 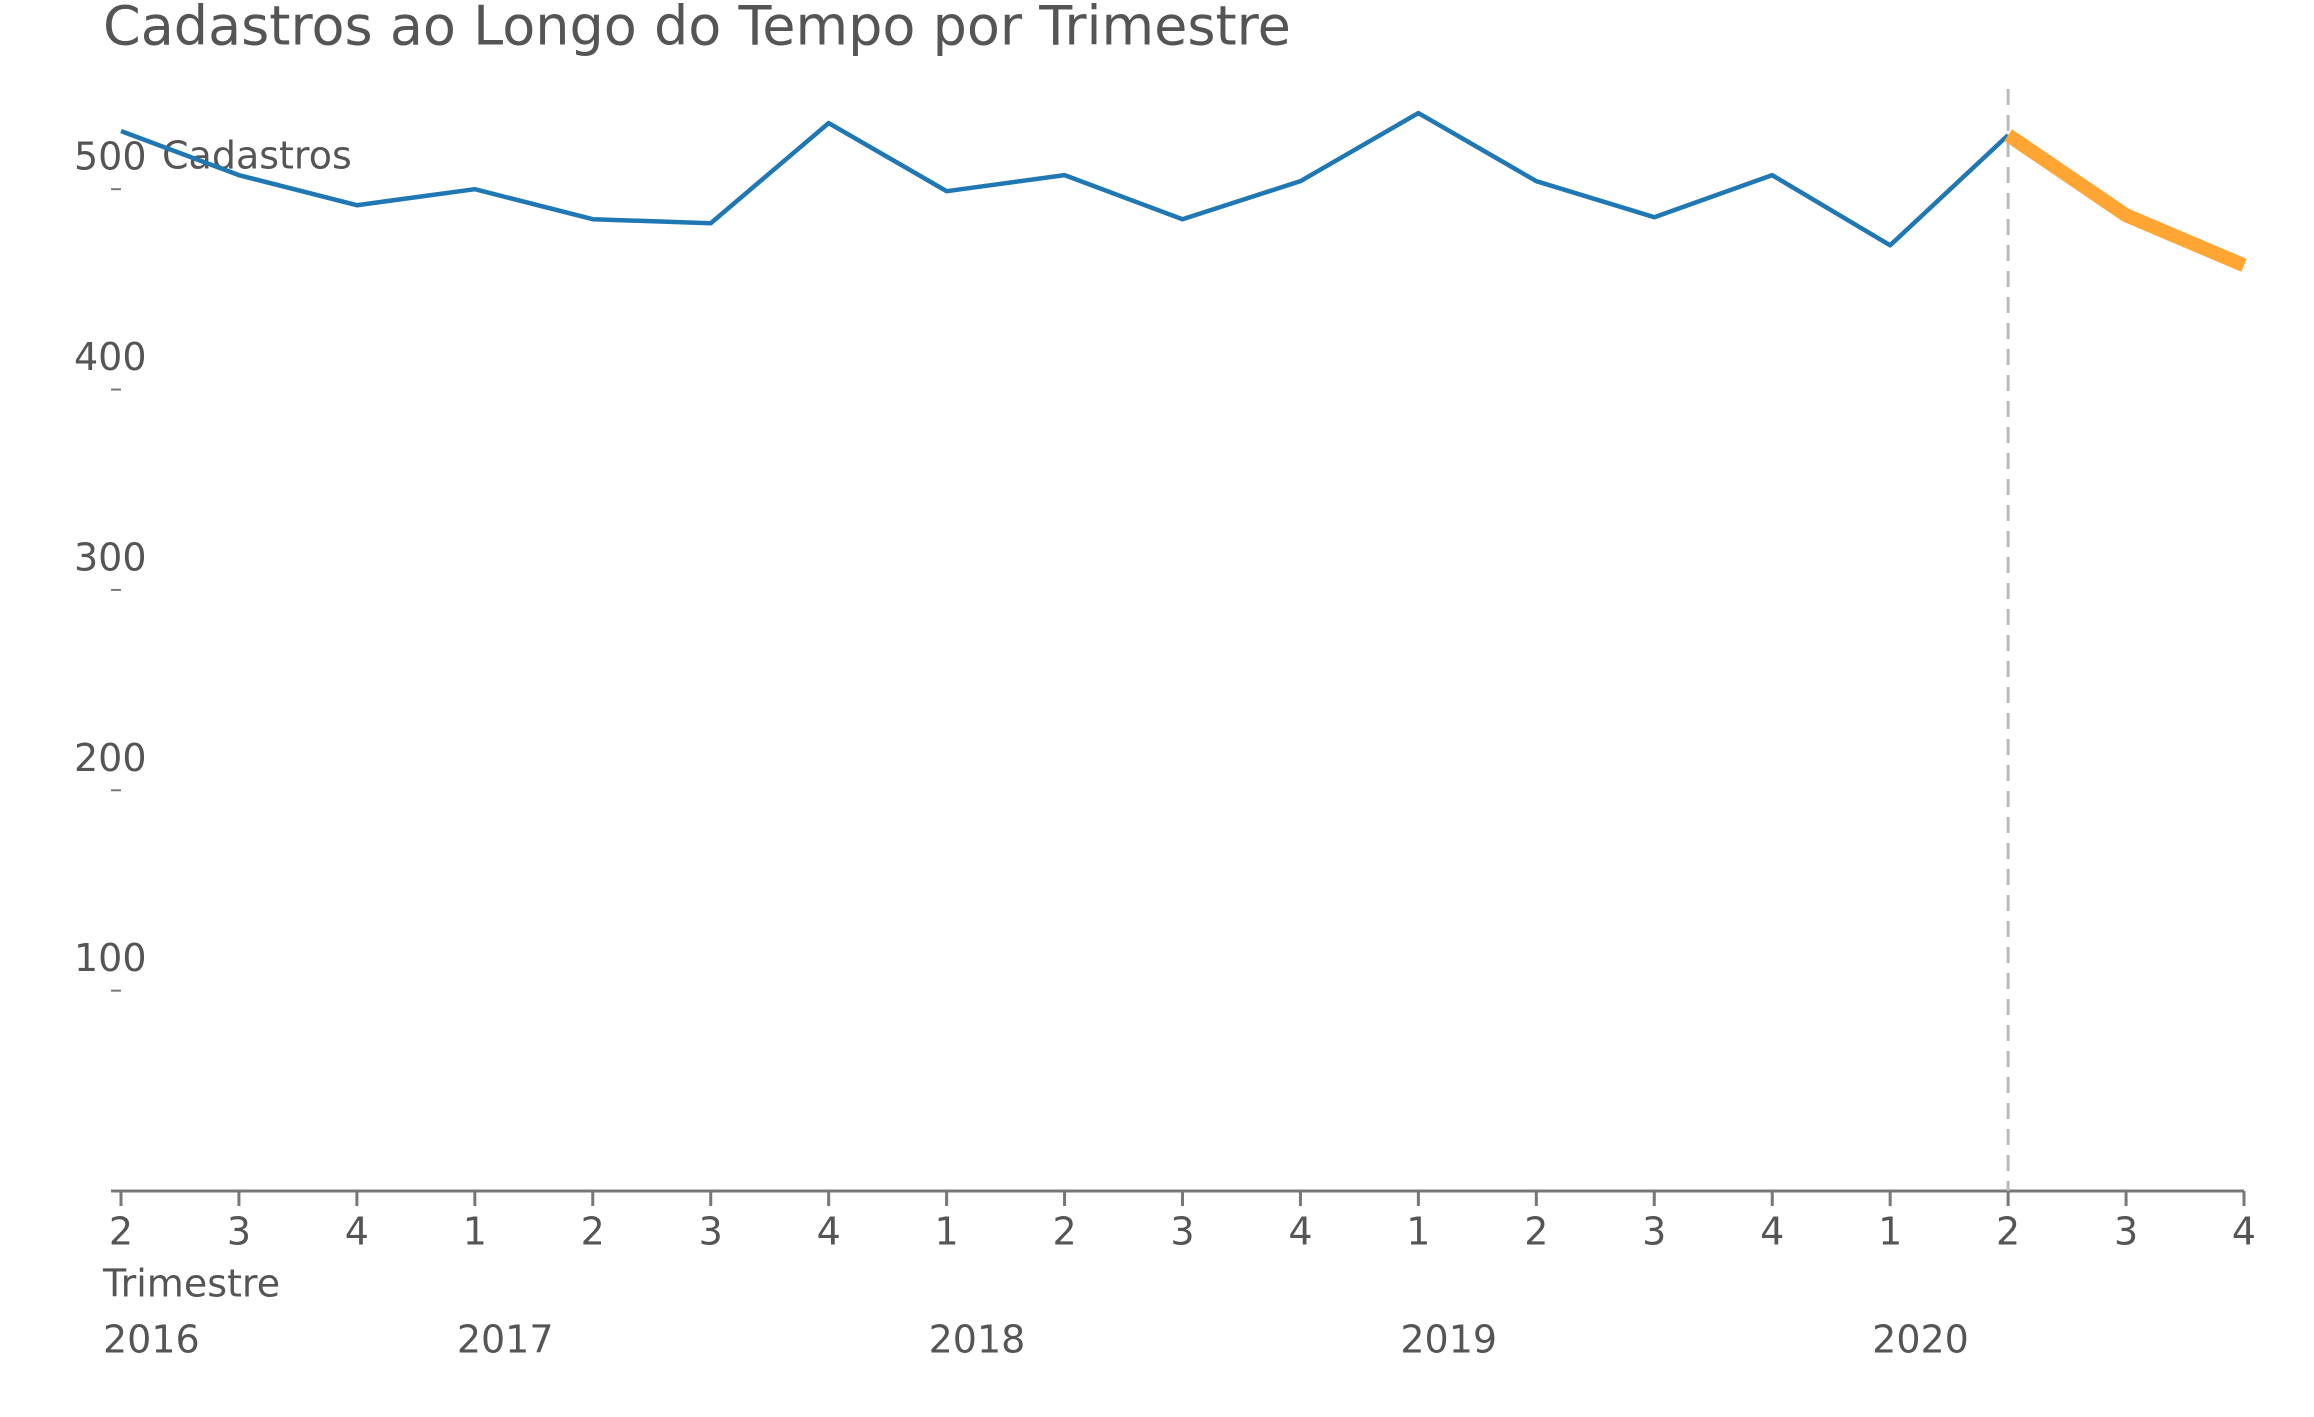 I want to click on y-tick-label: 300, so click(x=110, y=557).